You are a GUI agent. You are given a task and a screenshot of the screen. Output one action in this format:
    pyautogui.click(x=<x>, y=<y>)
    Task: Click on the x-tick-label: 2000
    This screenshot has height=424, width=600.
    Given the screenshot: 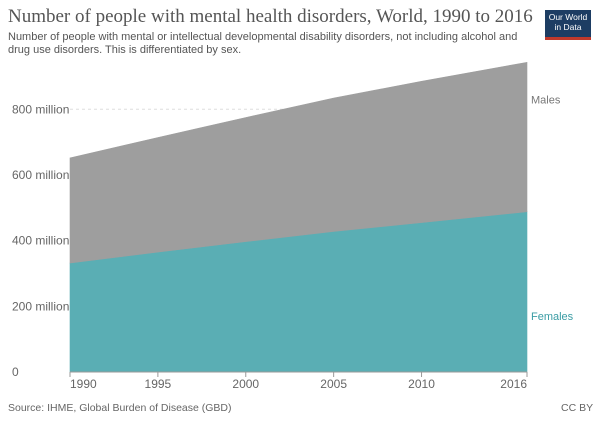 What is the action you would take?
    pyautogui.click(x=245, y=384)
    